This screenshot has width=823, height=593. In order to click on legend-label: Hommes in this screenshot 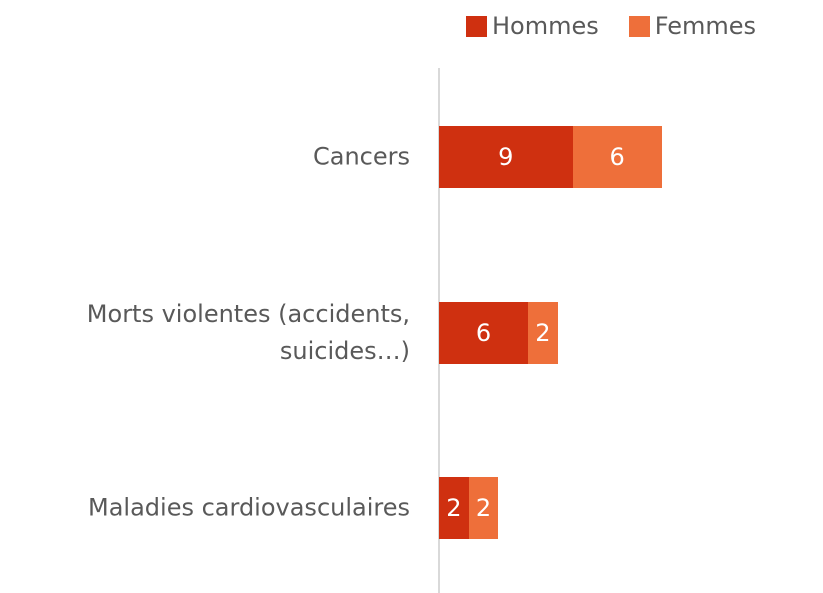, I will do `click(545, 26)`.